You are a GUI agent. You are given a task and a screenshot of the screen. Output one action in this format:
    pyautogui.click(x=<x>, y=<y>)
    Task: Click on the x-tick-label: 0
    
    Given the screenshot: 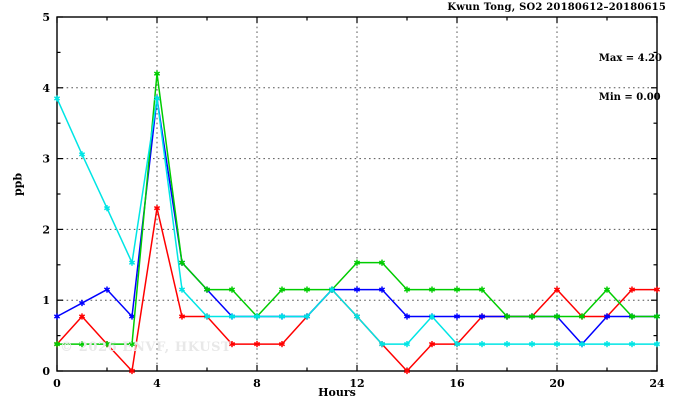 What is the action you would take?
    pyautogui.click(x=57, y=383)
    